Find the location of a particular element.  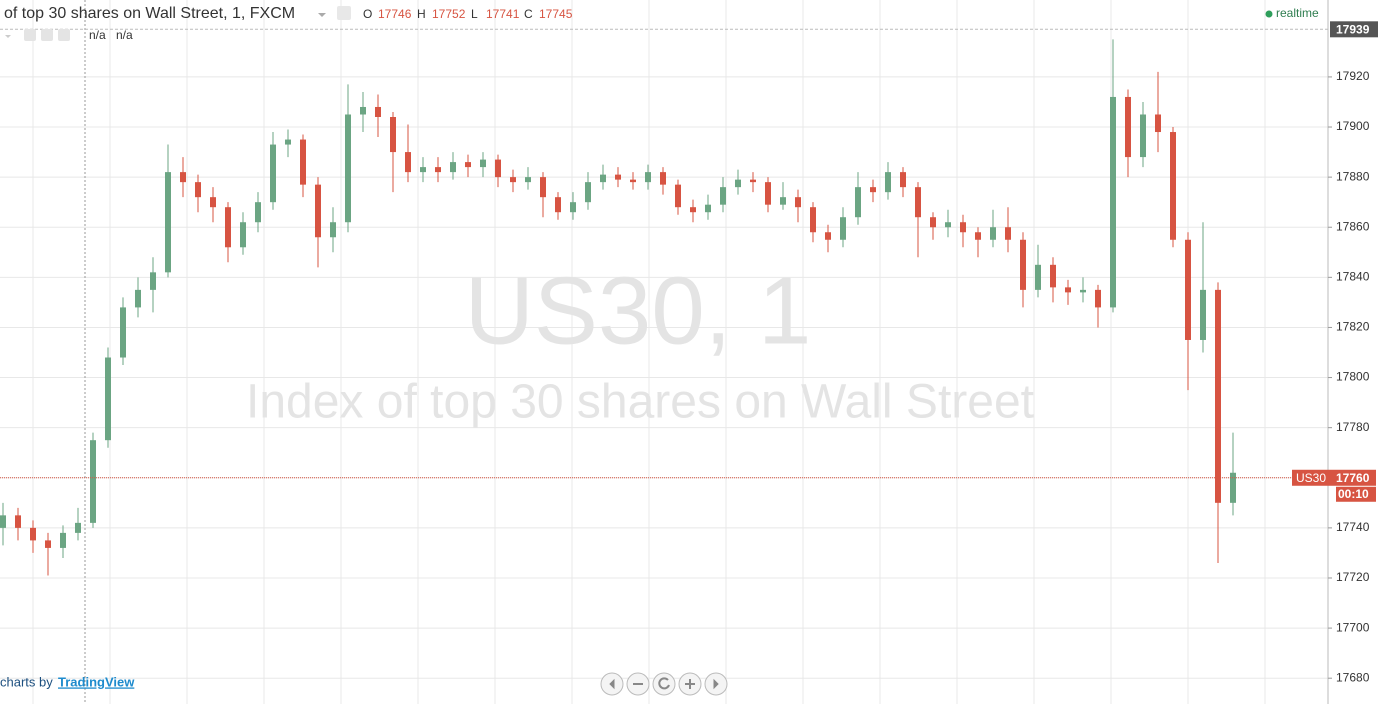

price-label-value: 17760 is located at coordinates (1353, 478).